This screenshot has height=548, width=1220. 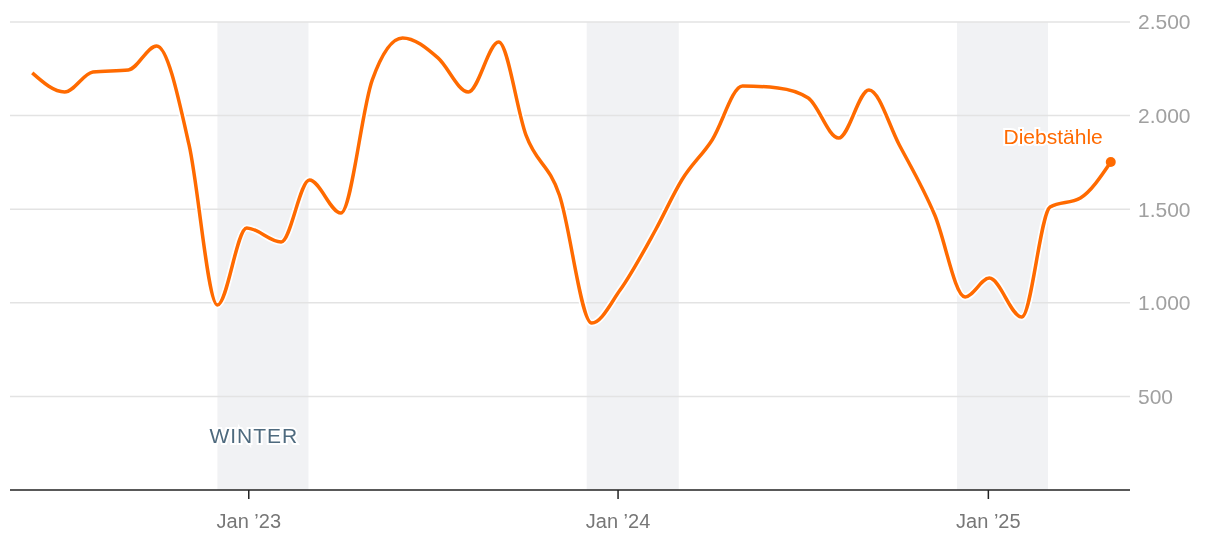 I want to click on y-tick-label: 2.000, so click(x=1164, y=115).